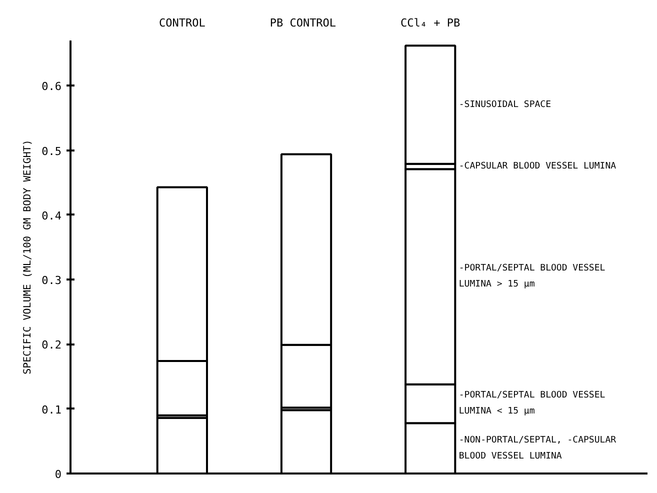 Image resolution: width=657 pixels, height=493 pixels. Describe the element at coordinates (58, 474) in the screenshot. I see `y-tick-label: 0` at that location.